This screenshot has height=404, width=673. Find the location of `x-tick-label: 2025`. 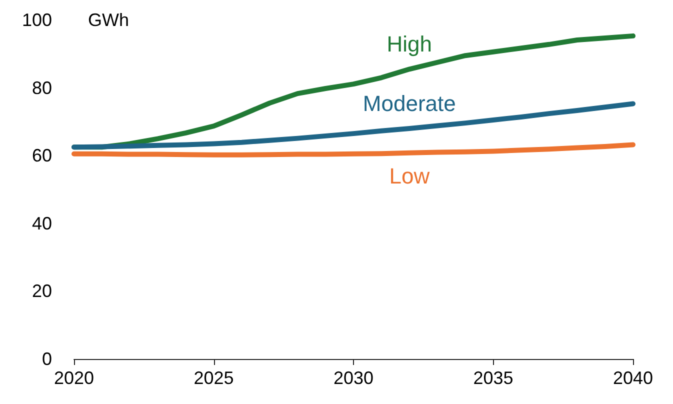

x-tick-label: 2025 is located at coordinates (214, 378).